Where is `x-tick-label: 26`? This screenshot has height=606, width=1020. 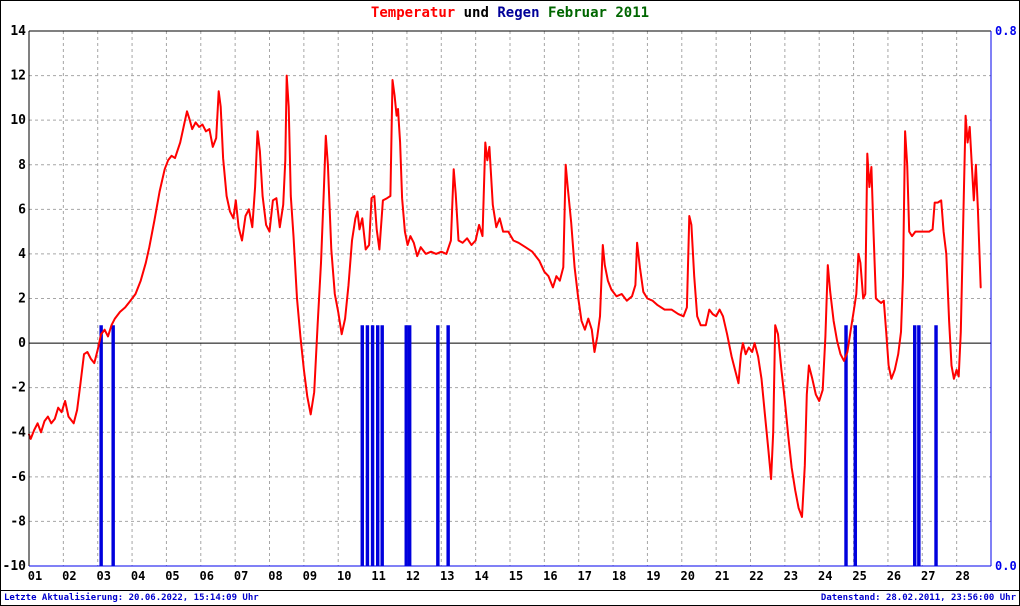 x-tick-label: 26 is located at coordinates (894, 576).